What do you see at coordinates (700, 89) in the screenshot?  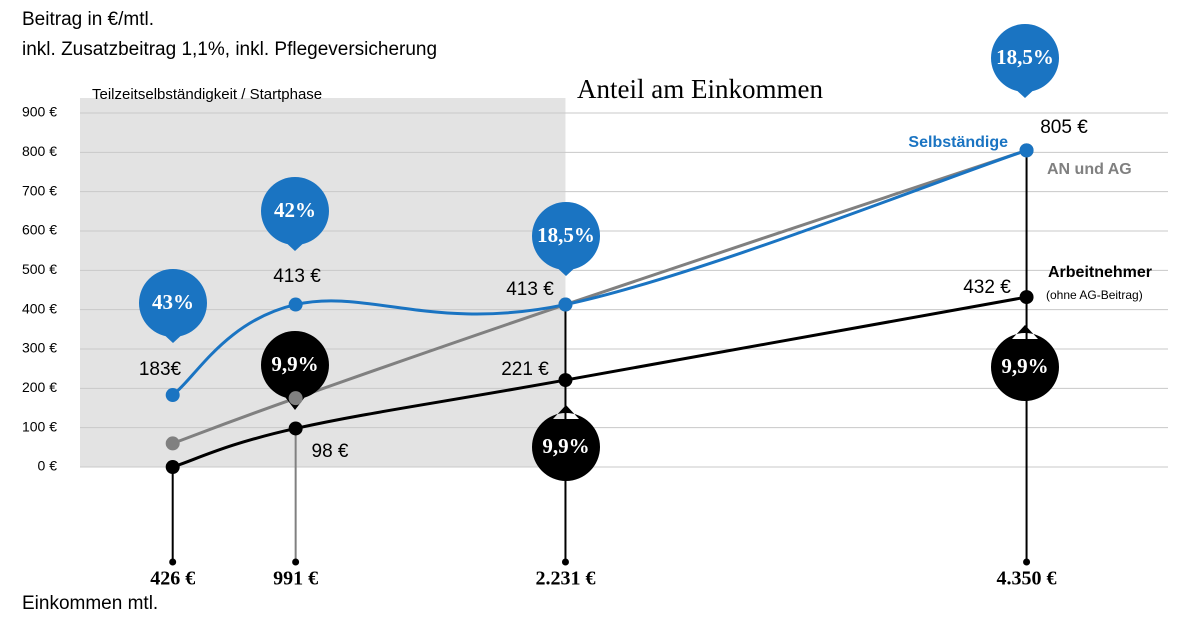 I see `annotation: Anteil am Einkommen` at bounding box center [700, 89].